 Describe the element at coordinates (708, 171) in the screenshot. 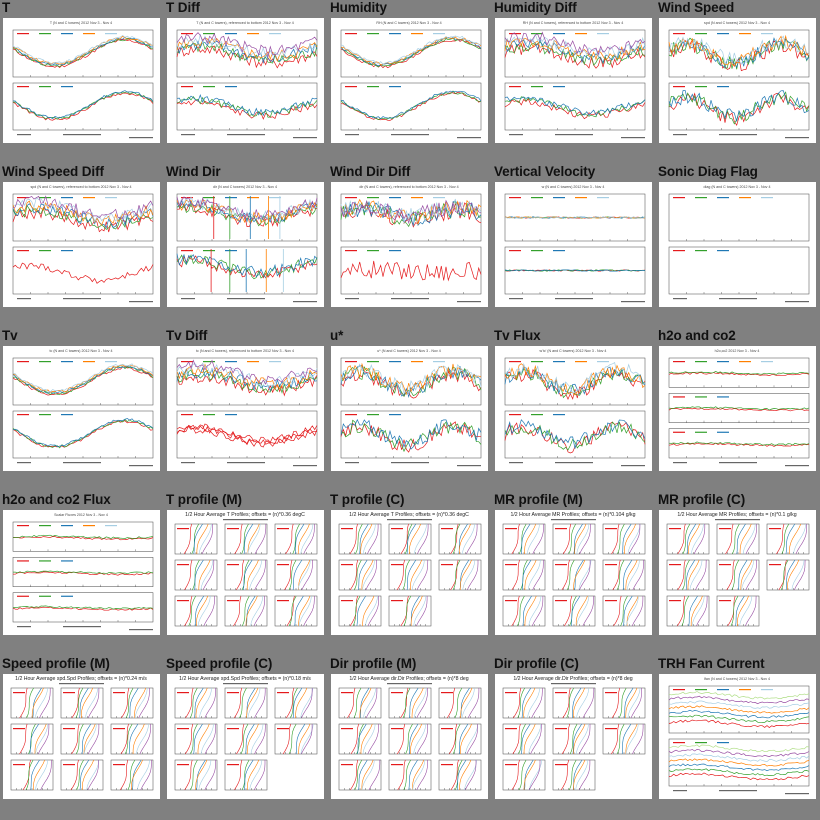

I see `thumbnail-title: Sonic Diag Flag` at that location.